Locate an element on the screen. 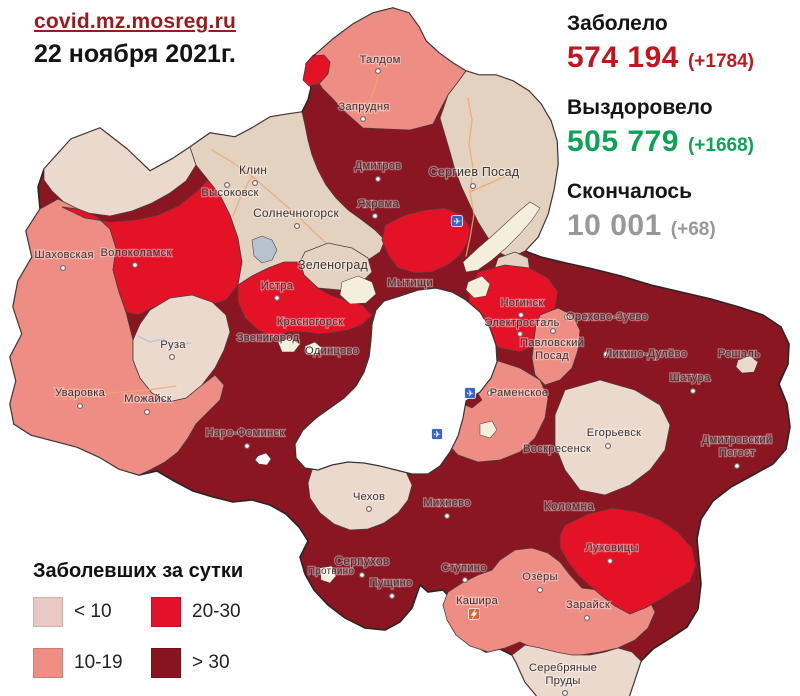  stat-deceased: Скончалось 10 001 (+68) is located at coordinates (682, 211).